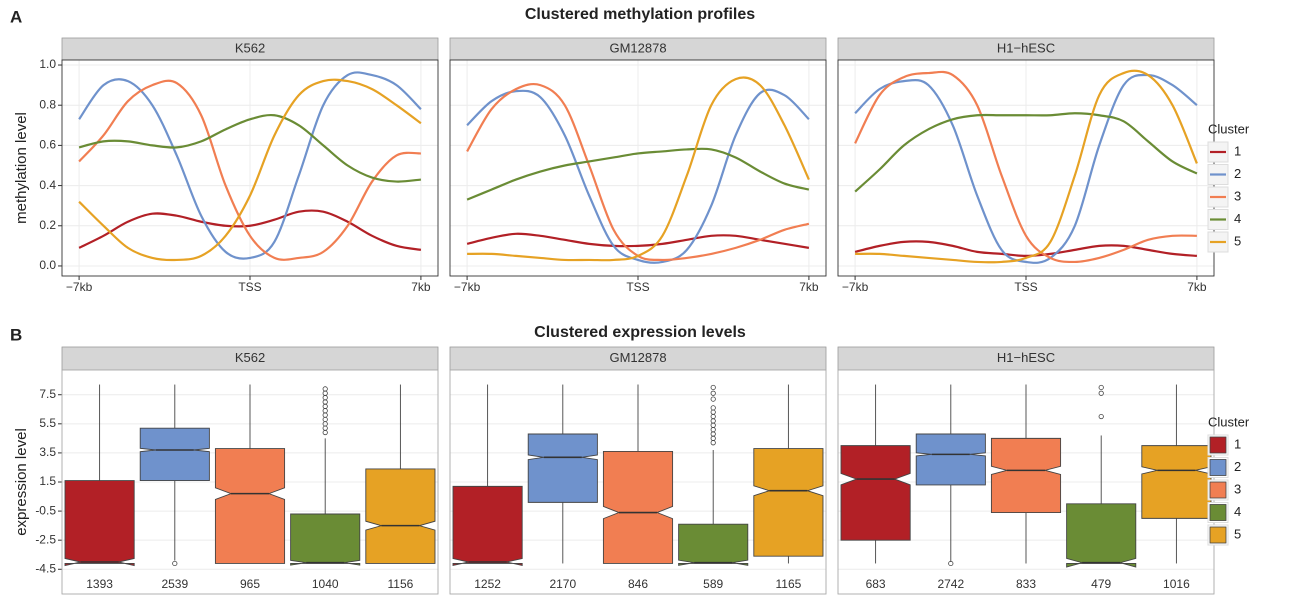 Image resolution: width=1289 pixels, height=596 pixels. What do you see at coordinates (174, 584) in the screenshot?
I see `count-label: 2539` at bounding box center [174, 584].